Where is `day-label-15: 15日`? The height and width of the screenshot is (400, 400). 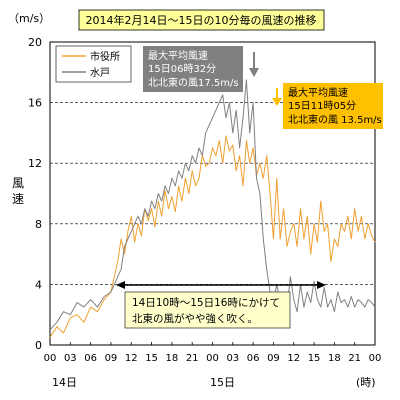 day-label-15: 15日 is located at coordinates (222, 382).